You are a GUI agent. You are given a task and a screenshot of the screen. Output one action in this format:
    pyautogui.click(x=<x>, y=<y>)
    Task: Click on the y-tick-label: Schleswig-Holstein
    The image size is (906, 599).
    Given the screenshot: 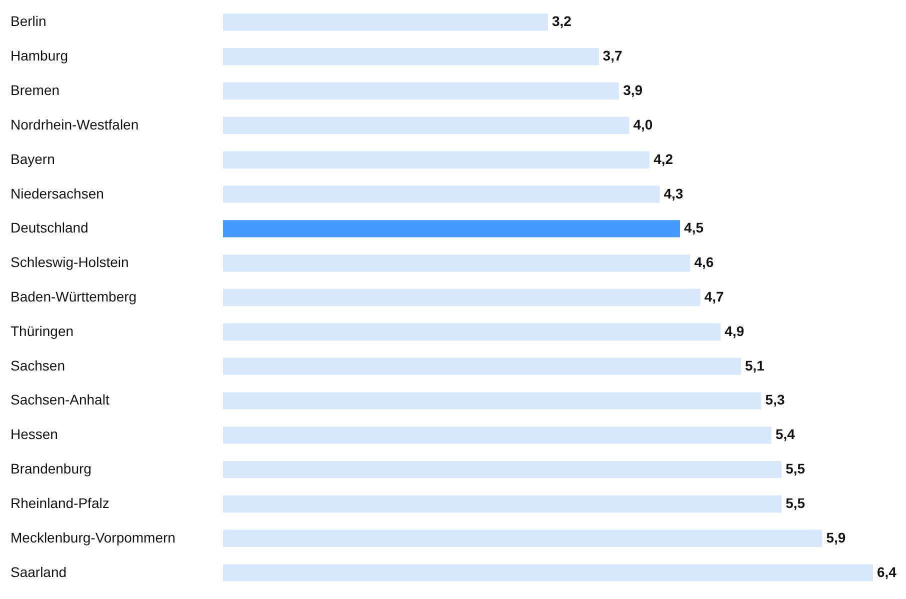 What is the action you would take?
    pyautogui.click(x=69, y=262)
    